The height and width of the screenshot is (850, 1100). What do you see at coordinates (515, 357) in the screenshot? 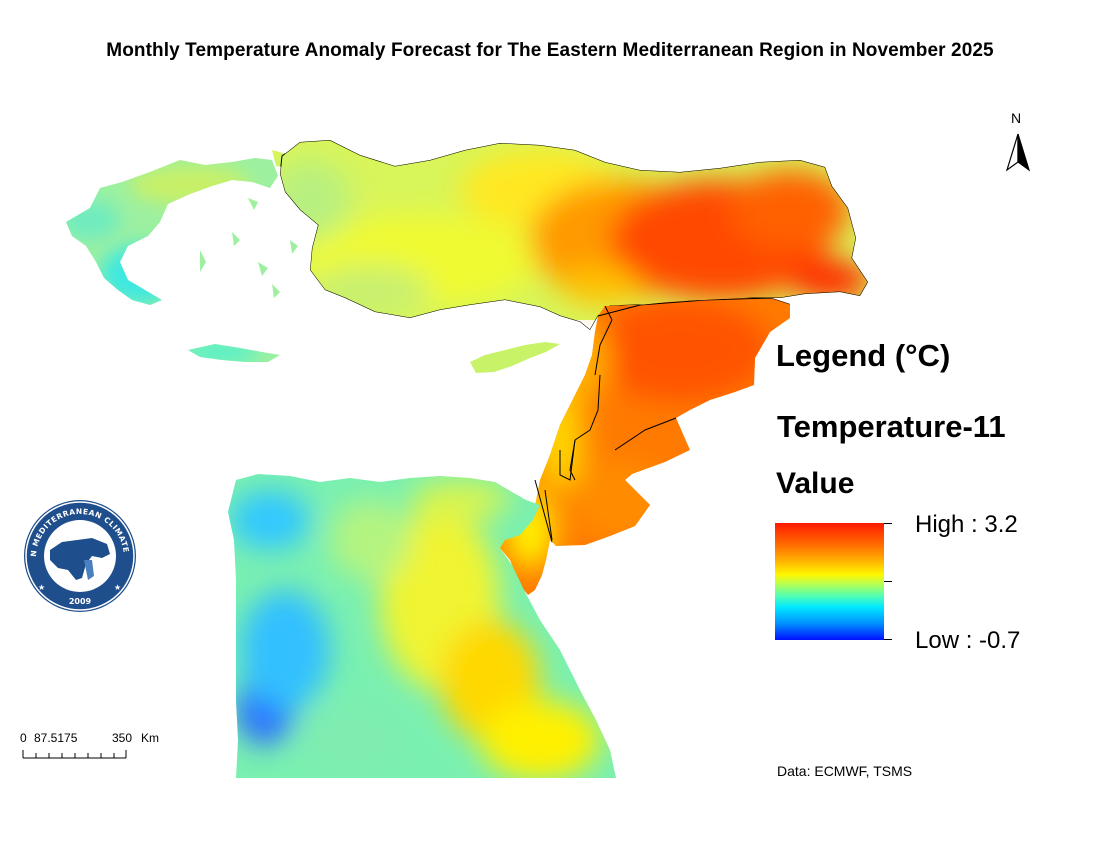
I see `cyprus-region` at bounding box center [515, 357].